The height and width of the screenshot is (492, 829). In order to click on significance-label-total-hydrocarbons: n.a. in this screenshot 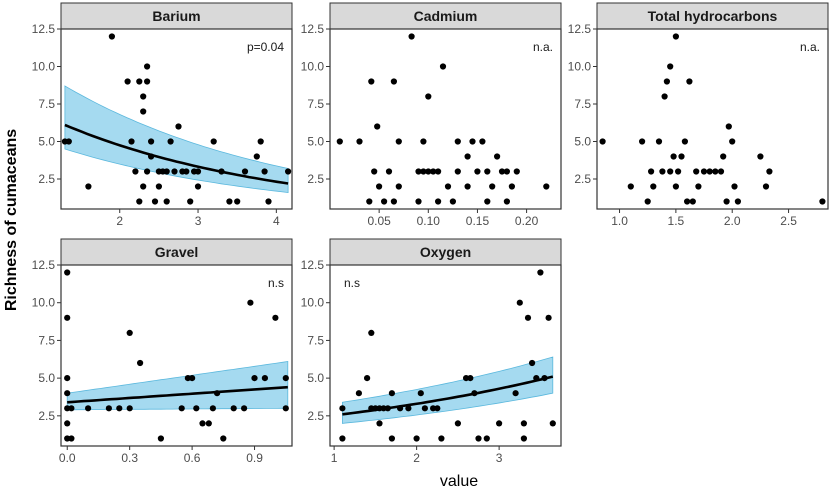, I will do `click(810, 47)`.